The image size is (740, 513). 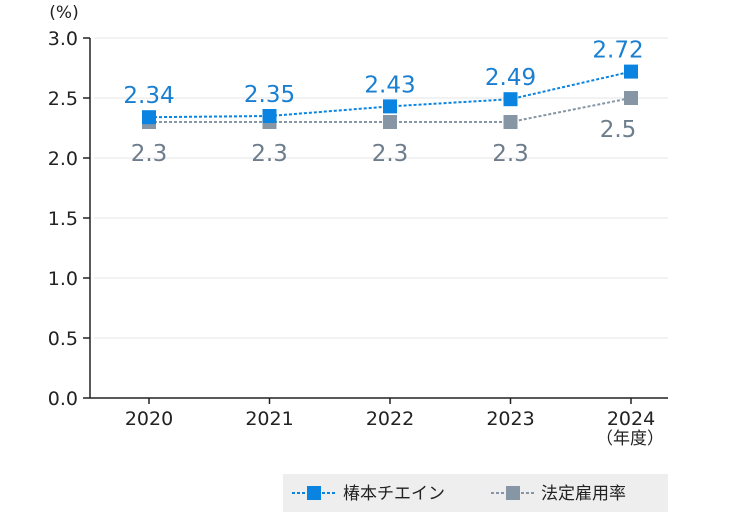 I want to click on x-tick-label: 2020, so click(x=149, y=419).